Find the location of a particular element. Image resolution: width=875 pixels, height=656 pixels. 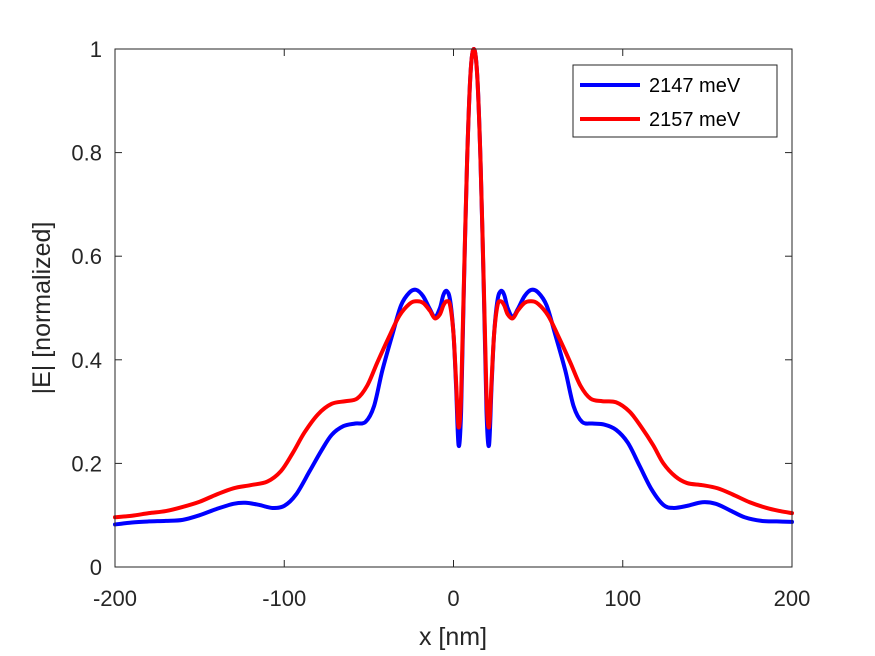

x-tick-label: 200 is located at coordinates (792, 598).